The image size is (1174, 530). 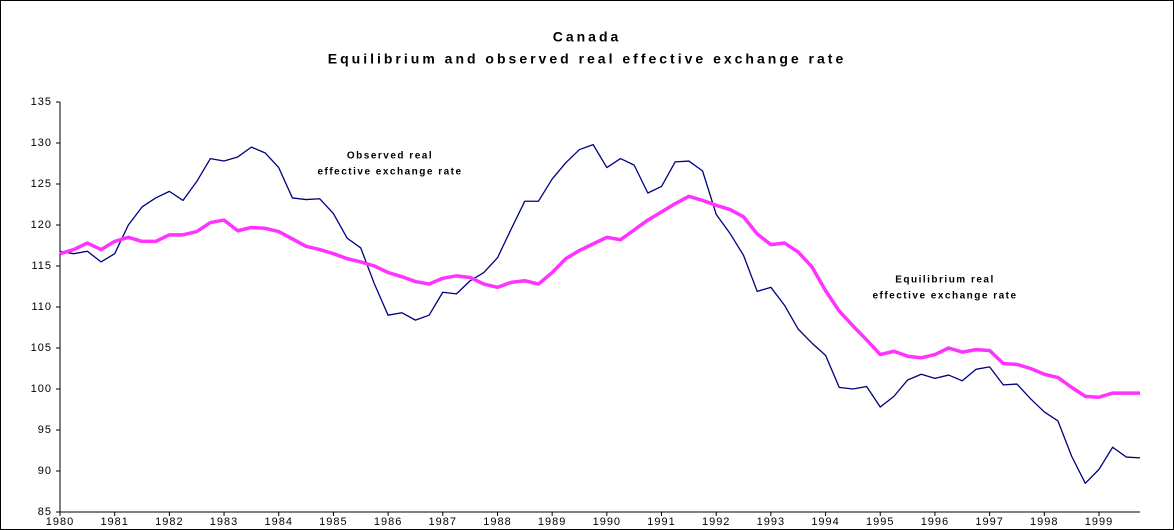 What do you see at coordinates (771, 522) in the screenshot?
I see `x-tick-label: 1993` at bounding box center [771, 522].